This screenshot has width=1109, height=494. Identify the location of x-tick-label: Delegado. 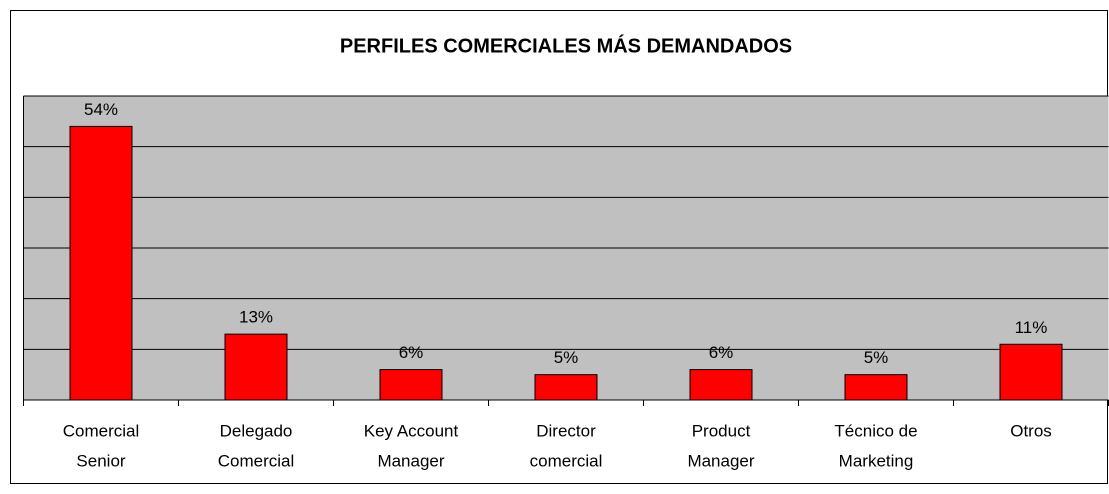
(256, 430).